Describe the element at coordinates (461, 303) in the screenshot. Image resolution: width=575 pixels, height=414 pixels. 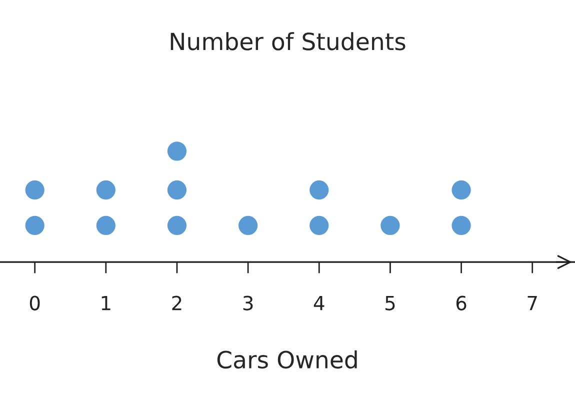
I see `x-tick-label: 6` at that location.